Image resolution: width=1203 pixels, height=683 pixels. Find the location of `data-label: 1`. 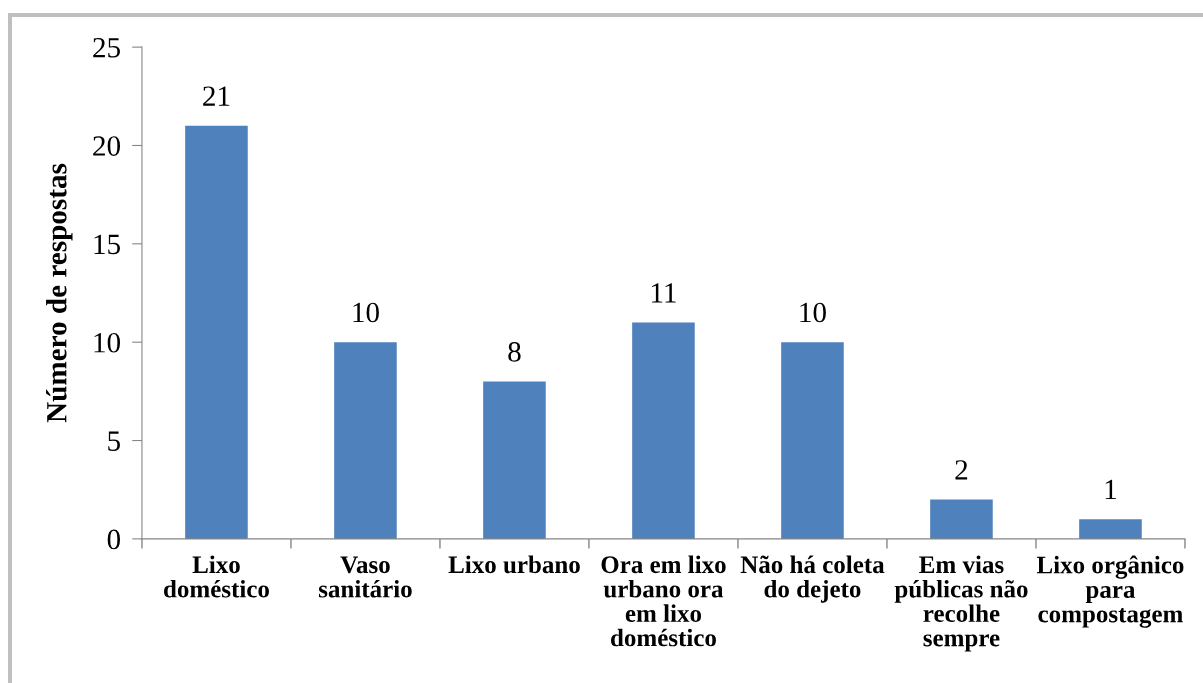

data-label: 1 is located at coordinates (1110, 489).